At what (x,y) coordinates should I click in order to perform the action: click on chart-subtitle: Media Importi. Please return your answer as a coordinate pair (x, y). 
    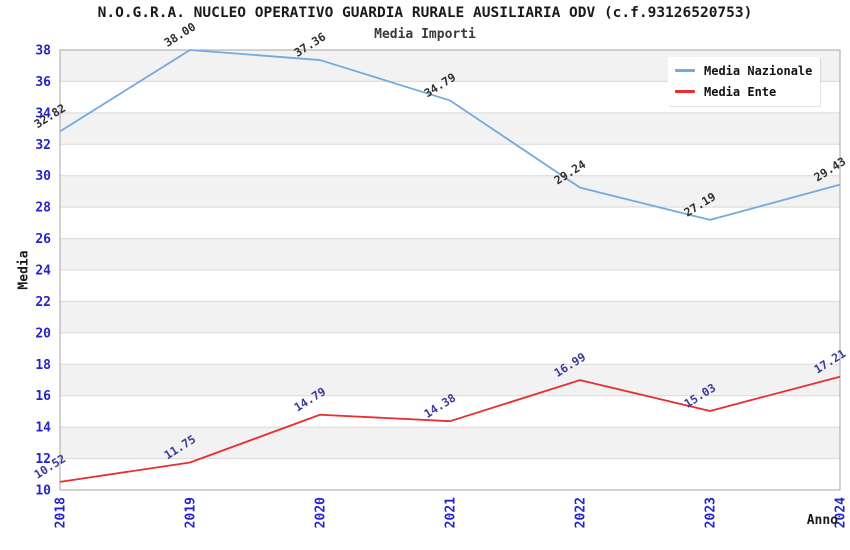
    Looking at the image, I should click on (425, 34).